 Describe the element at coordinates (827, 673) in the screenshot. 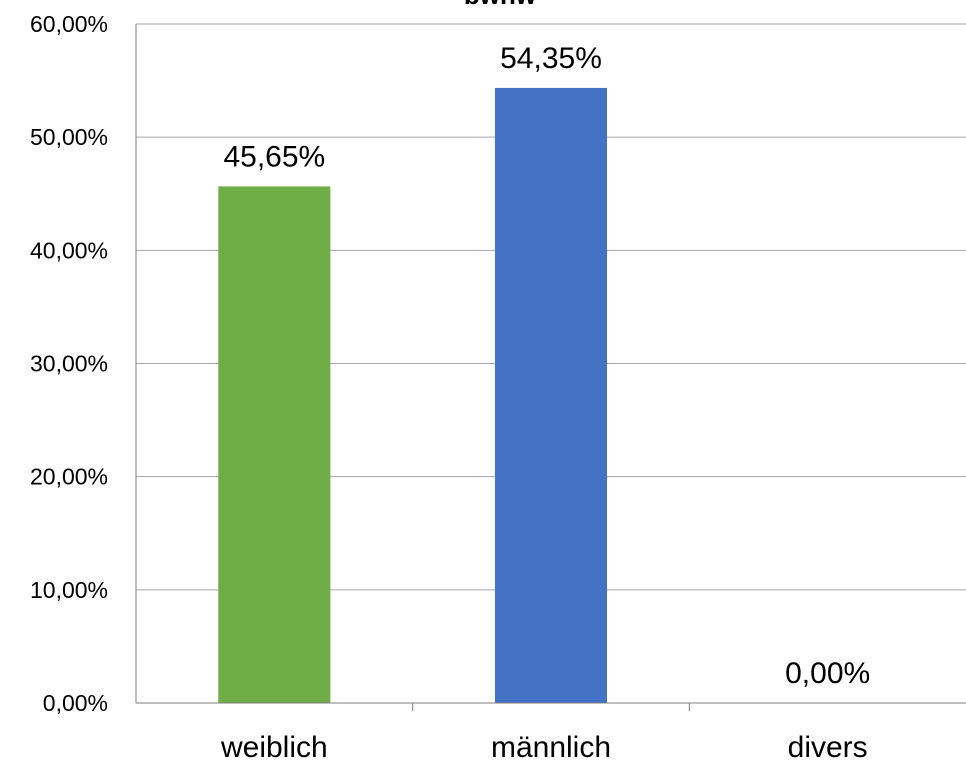

I see `data-label: 0,00%` at that location.